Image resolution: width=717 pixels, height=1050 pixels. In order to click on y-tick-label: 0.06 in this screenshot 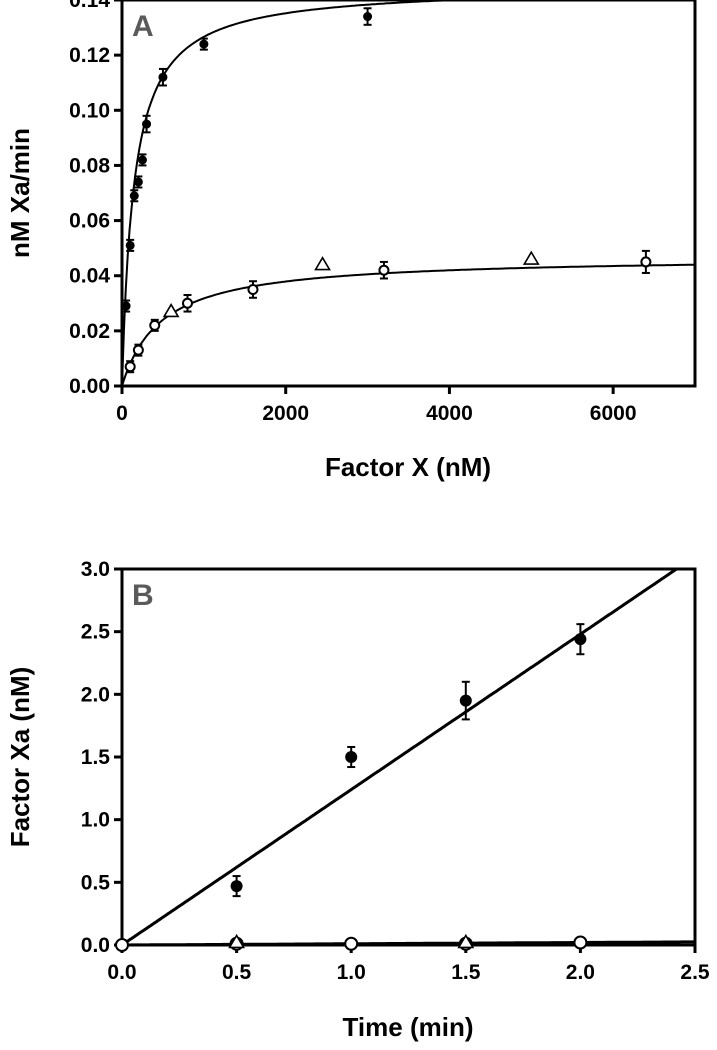, I will do `click(89, 221)`.